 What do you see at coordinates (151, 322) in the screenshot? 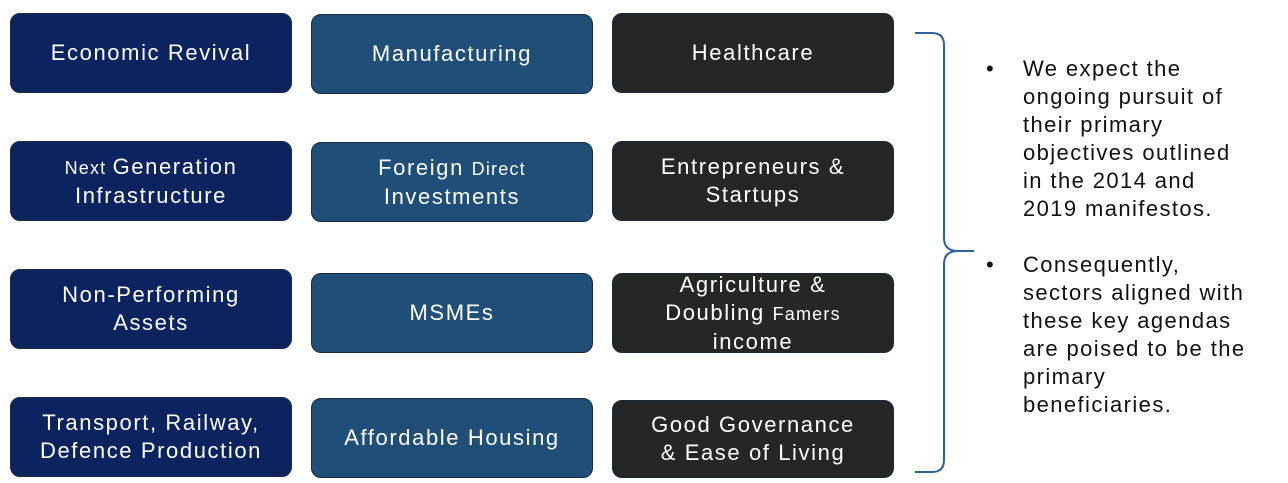
I see `sector-label-line: Assets` at bounding box center [151, 322].